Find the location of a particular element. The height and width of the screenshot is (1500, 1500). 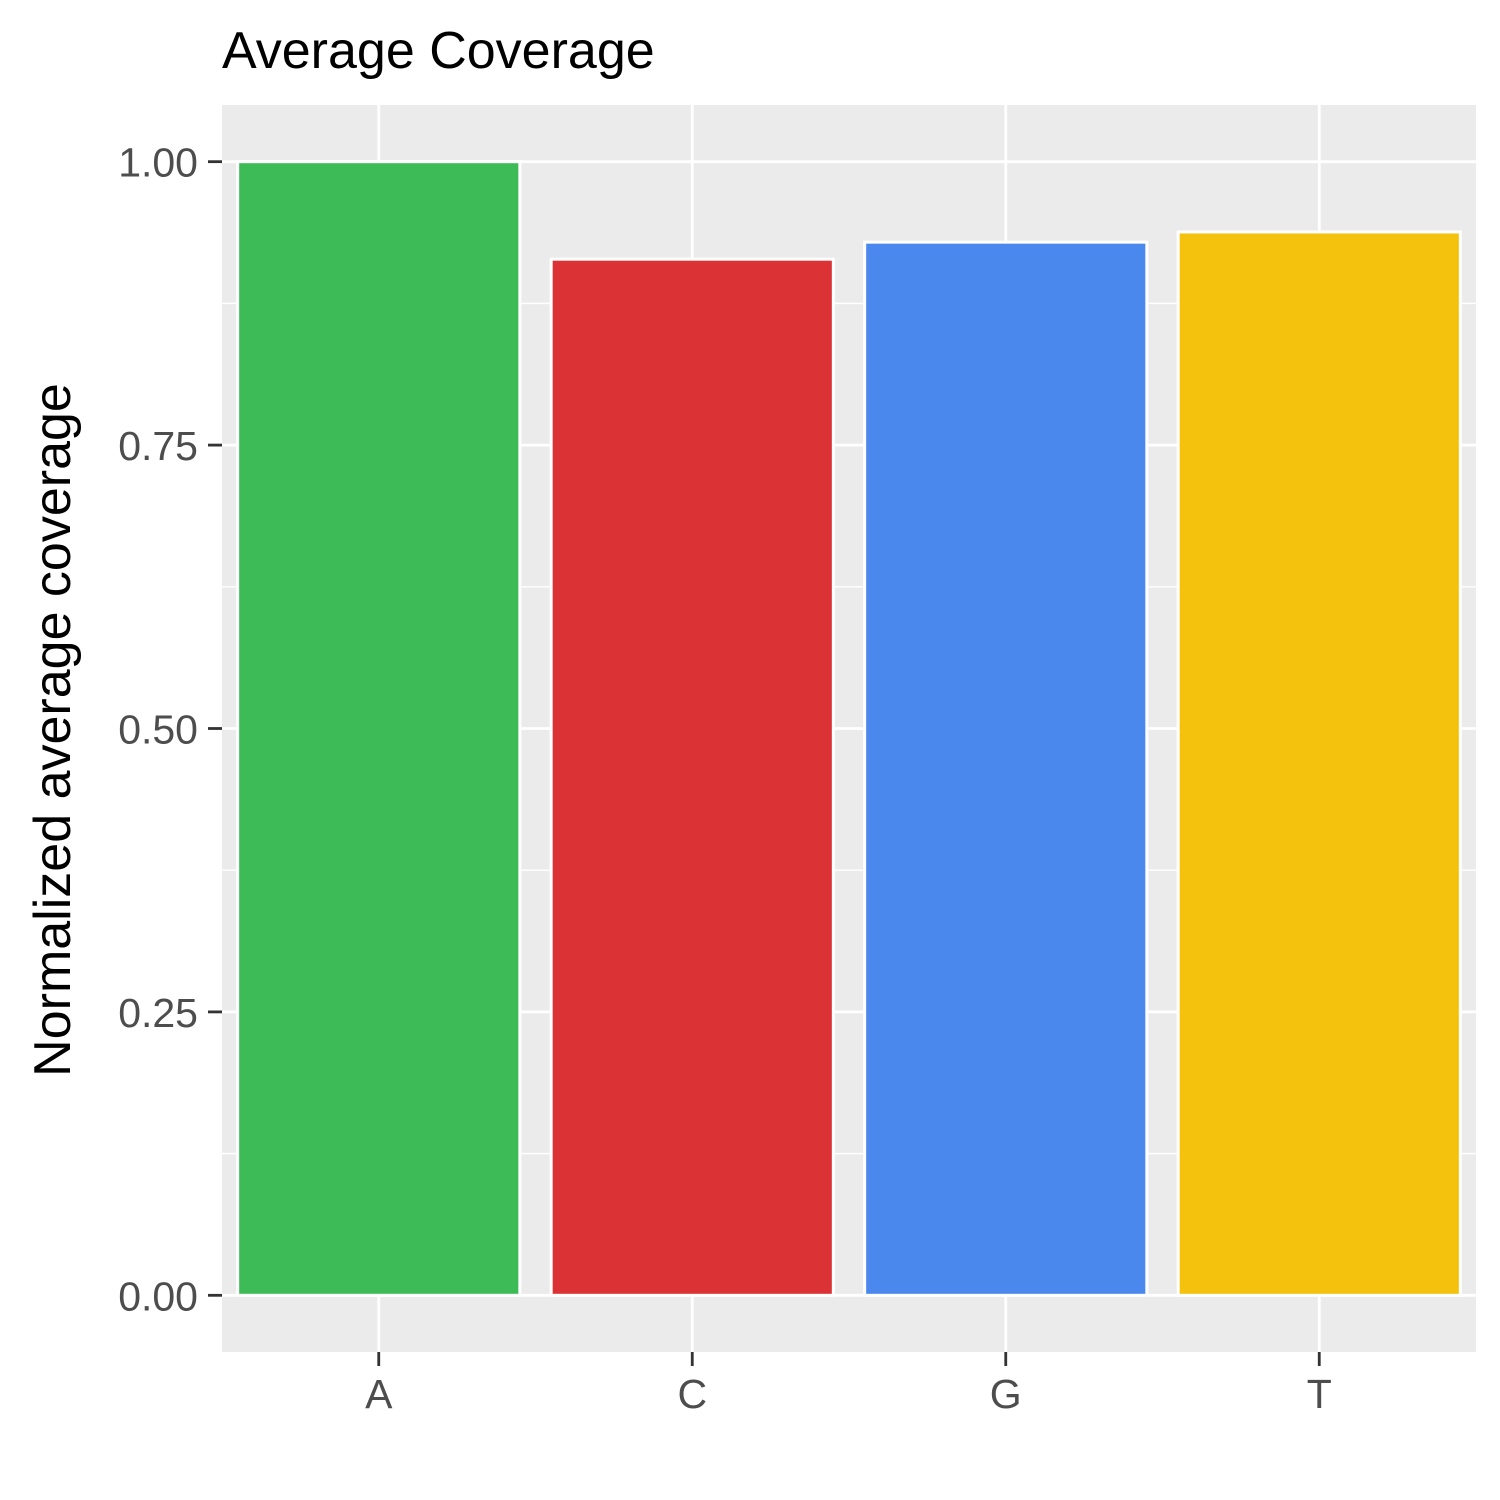

y-tick-label: 1.00 is located at coordinates (158, 163).